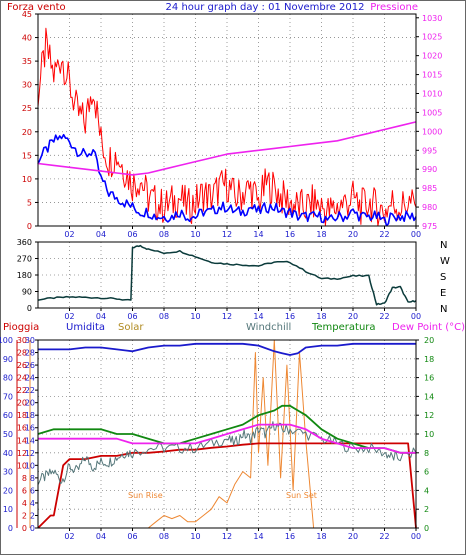  Describe the element at coordinates (429, 434) in the screenshot. I see `temp-ytick-label: 10` at that location.